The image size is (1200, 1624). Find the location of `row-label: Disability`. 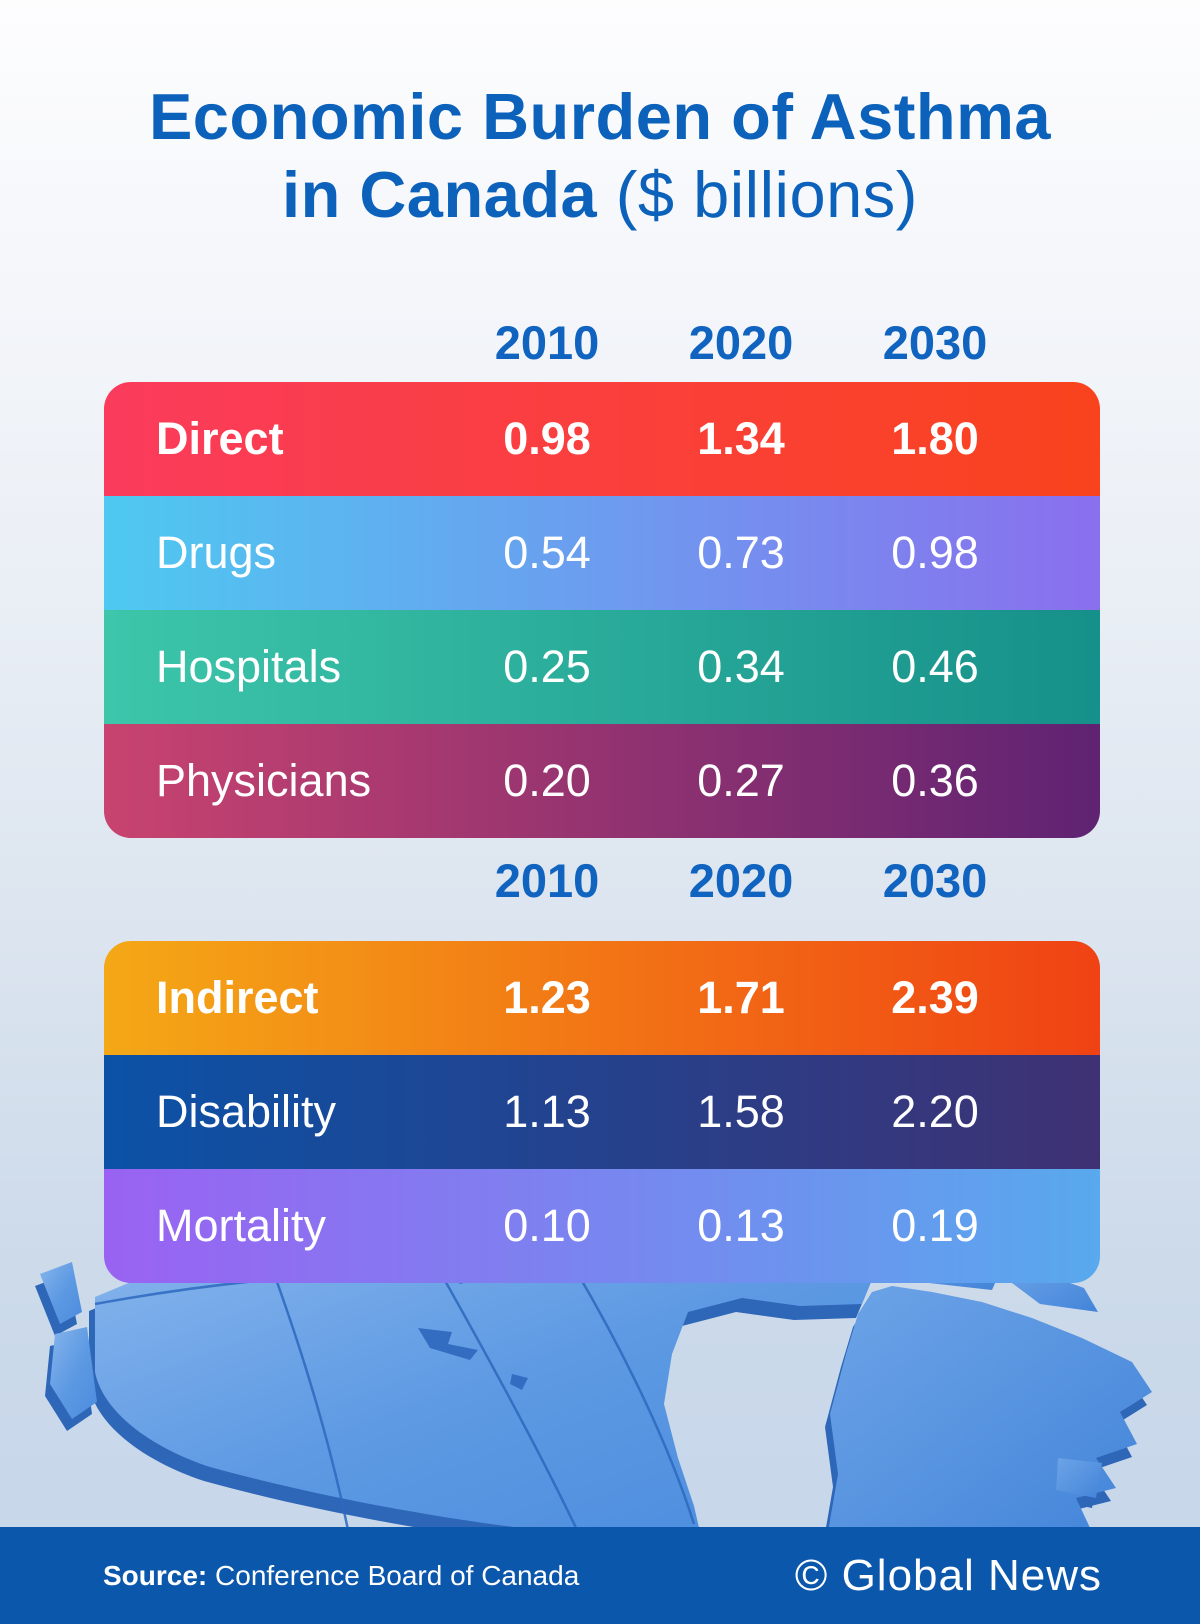

row-label: Disability is located at coordinates (246, 1111).